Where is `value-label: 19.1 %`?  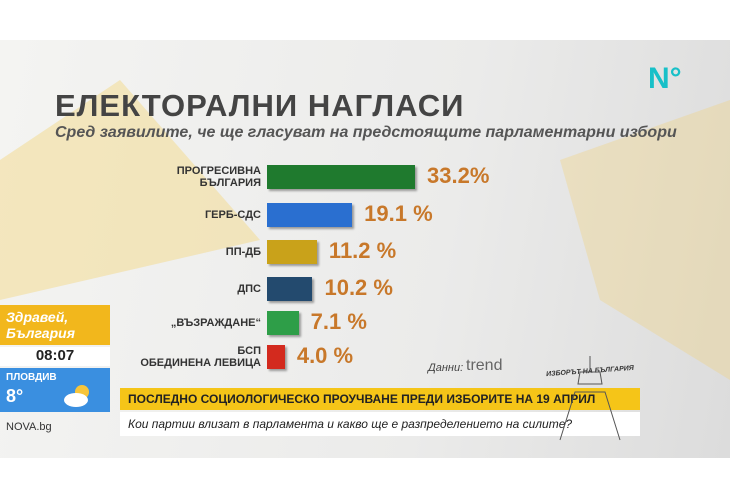 value-label: 19.1 % is located at coordinates (398, 213).